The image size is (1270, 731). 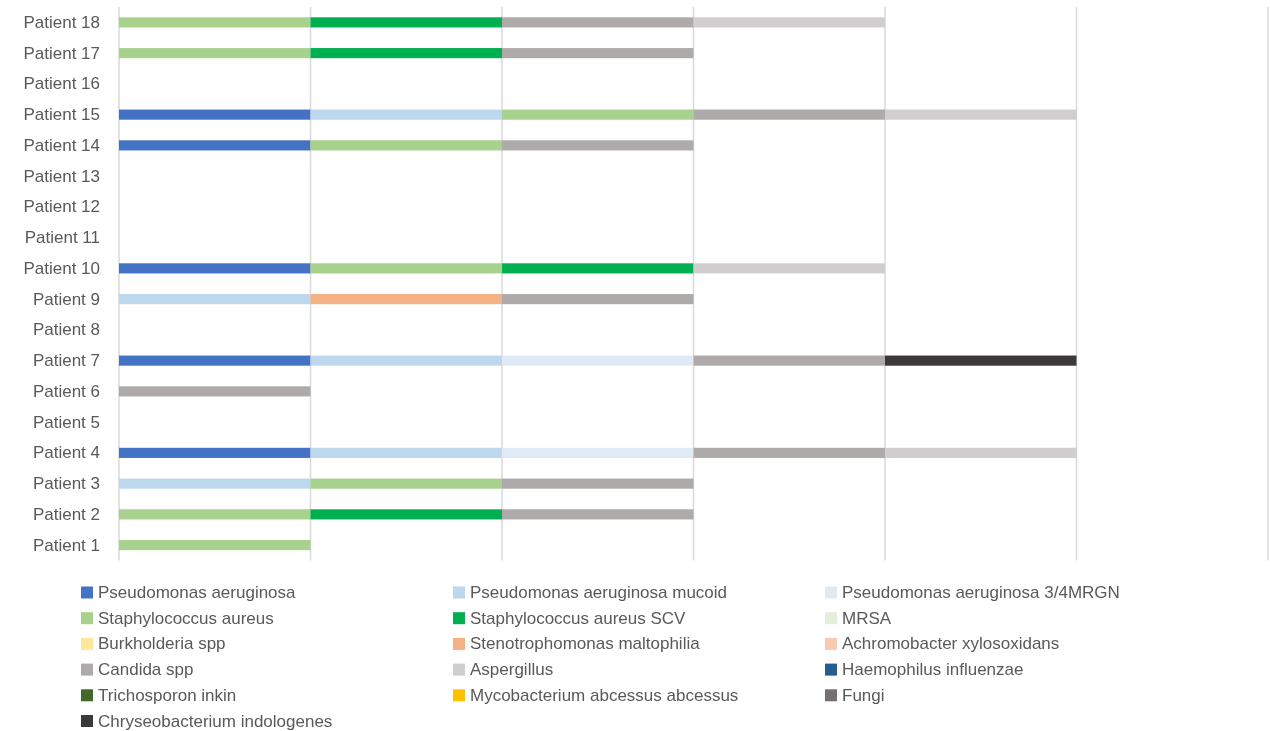 What do you see at coordinates (66, 453) in the screenshot?
I see `y-tick-label: Patient 4` at bounding box center [66, 453].